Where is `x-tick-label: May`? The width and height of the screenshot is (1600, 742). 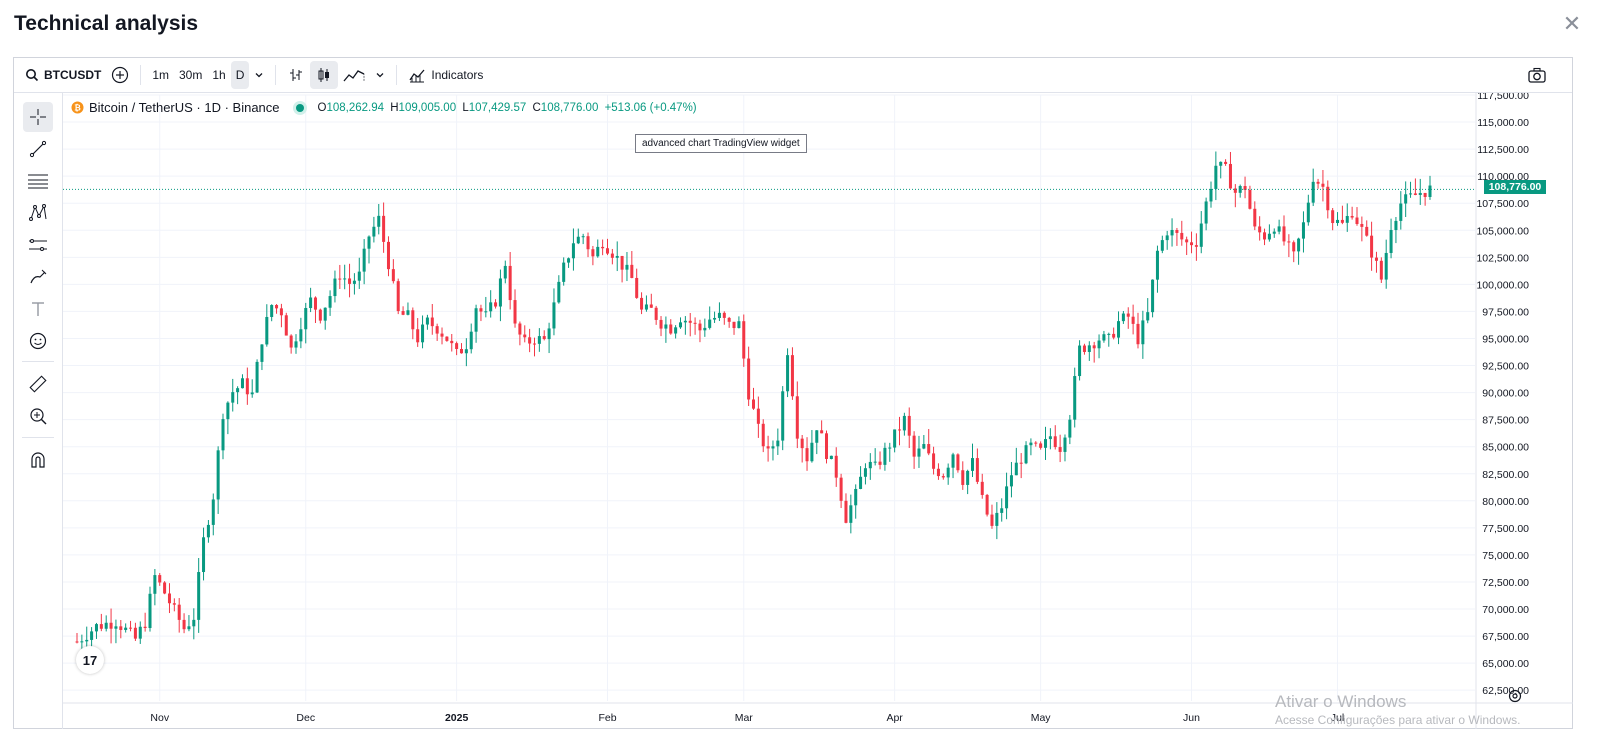 x-tick-label: May is located at coordinates (1041, 718).